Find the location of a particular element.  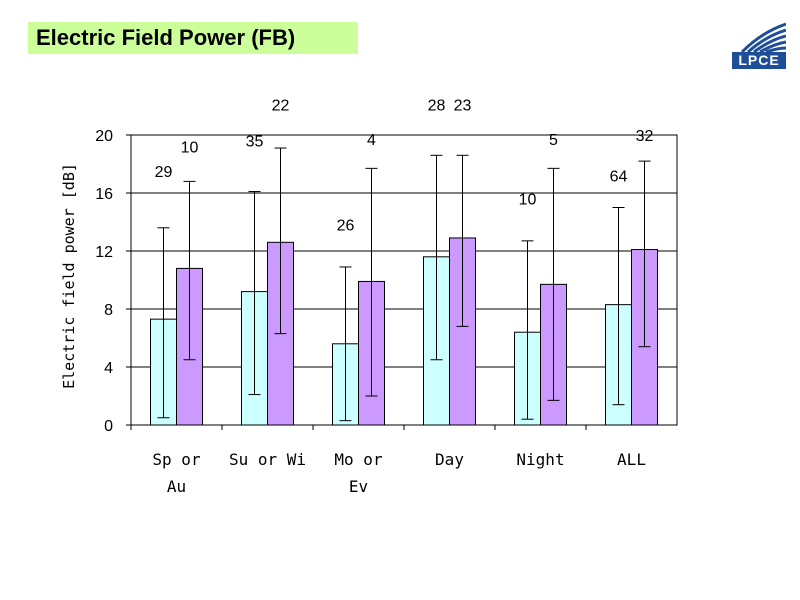

y-axis-label: Electric field power [dB] is located at coordinates (69, 276).